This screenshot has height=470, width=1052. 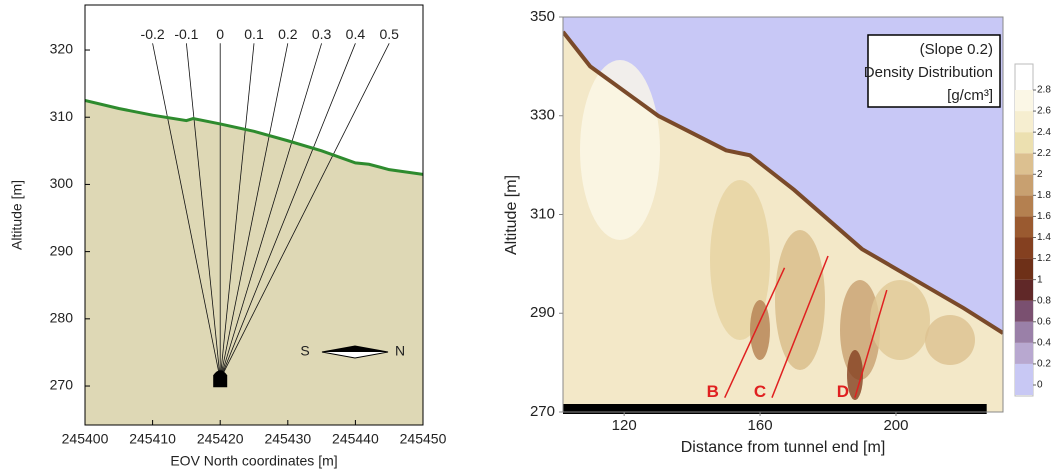 I want to click on terrain-line, so click(x=254, y=137).